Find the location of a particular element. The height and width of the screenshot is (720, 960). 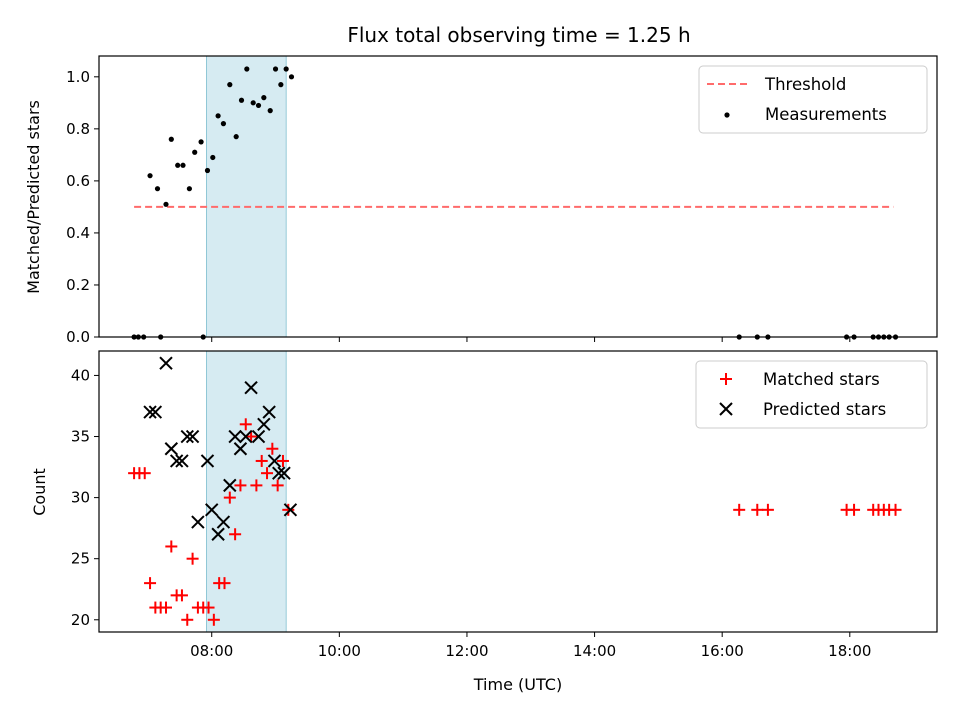

y-tick-label: 0.6 is located at coordinates (78, 181).